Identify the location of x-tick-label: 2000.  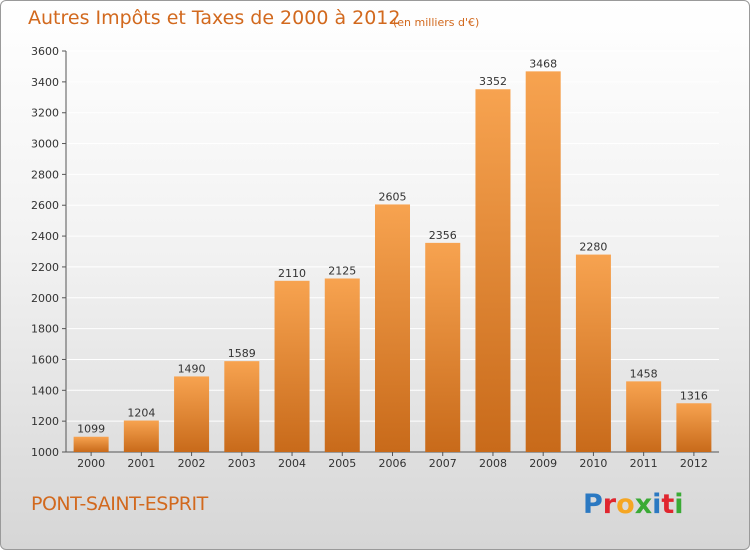
(91, 463).